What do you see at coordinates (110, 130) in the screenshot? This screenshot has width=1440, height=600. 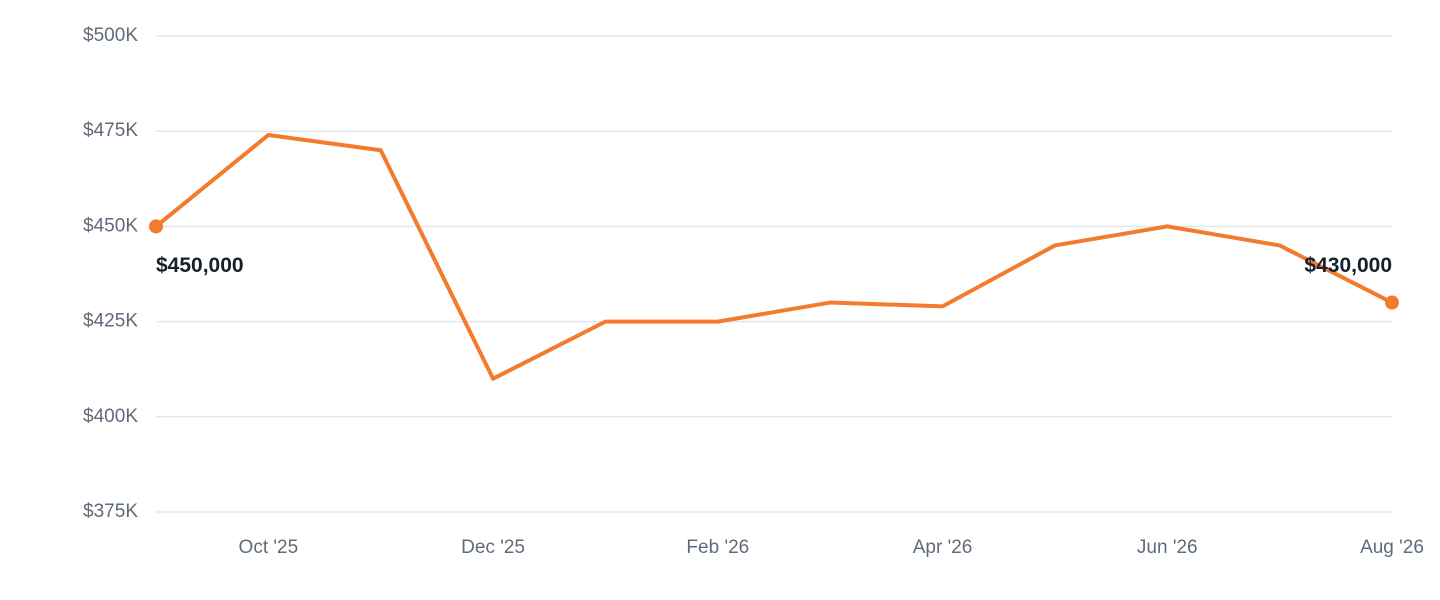 I see `y-tick-label: $475K` at bounding box center [110, 130].